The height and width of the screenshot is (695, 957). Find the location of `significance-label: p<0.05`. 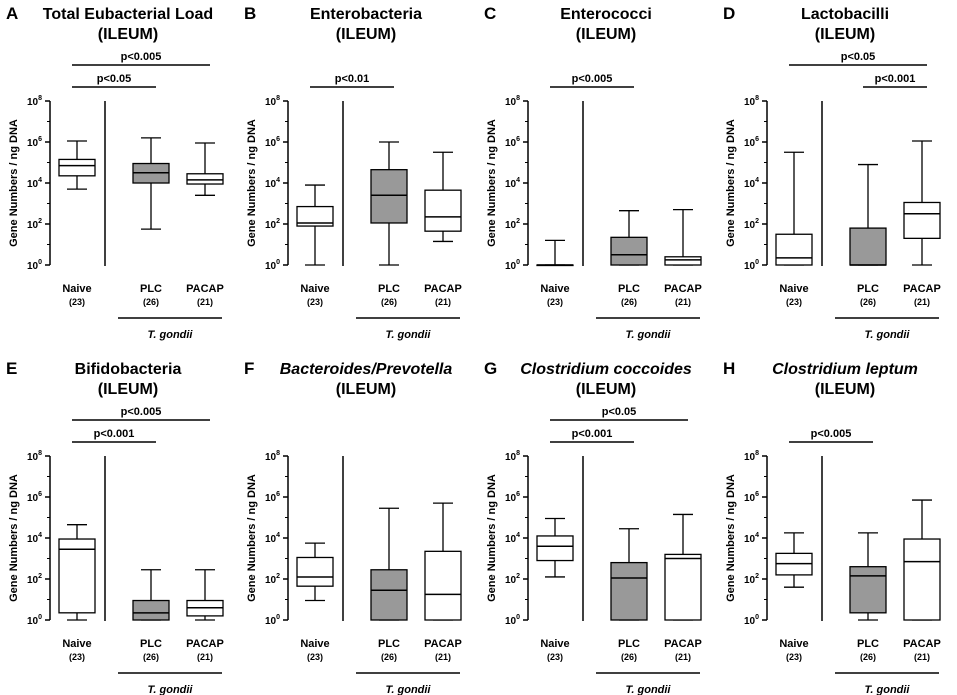

significance-label: p<0.05 is located at coordinates (114, 79).